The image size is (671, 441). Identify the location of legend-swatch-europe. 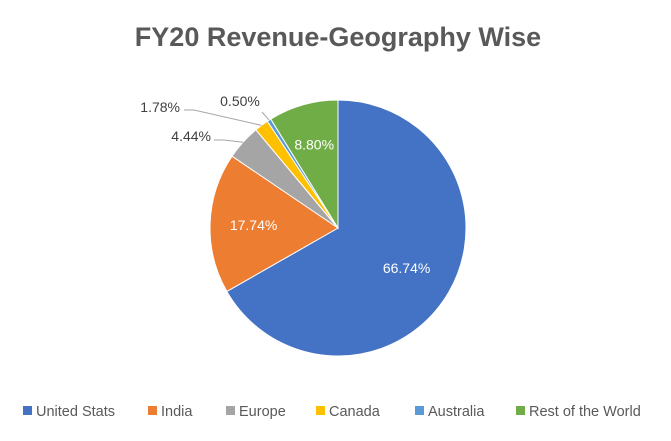
(230, 410).